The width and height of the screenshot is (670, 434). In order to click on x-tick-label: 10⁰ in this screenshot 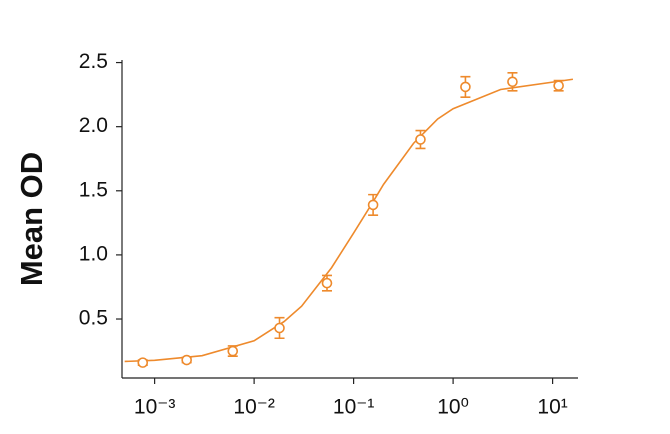, I will do `click(453, 407)`.